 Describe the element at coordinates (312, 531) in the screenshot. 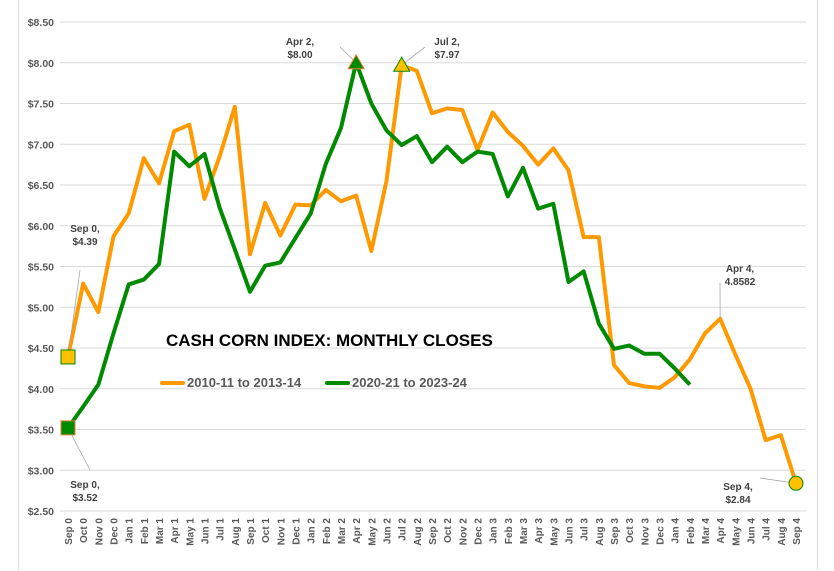

I see `x-tick-label: Jan 2` at that location.